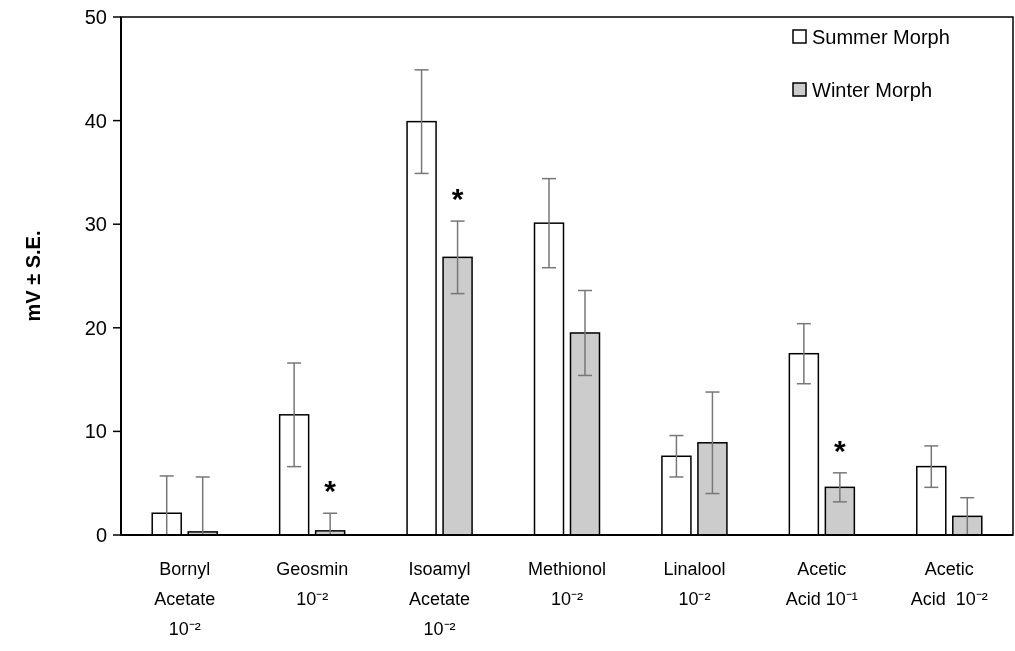 Image resolution: width=1015 pixels, height=651 pixels. Describe the element at coordinates (95, 17) in the screenshot. I see `y-tick-label: 50` at that location.